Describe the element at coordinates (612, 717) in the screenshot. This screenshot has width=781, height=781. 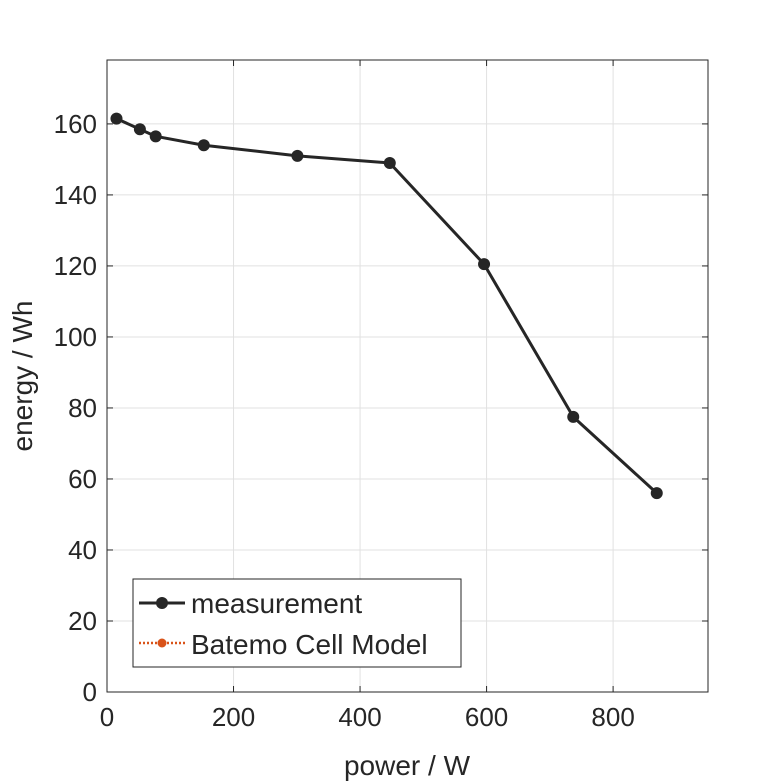
I see `x-tick-label: 800` at that location.